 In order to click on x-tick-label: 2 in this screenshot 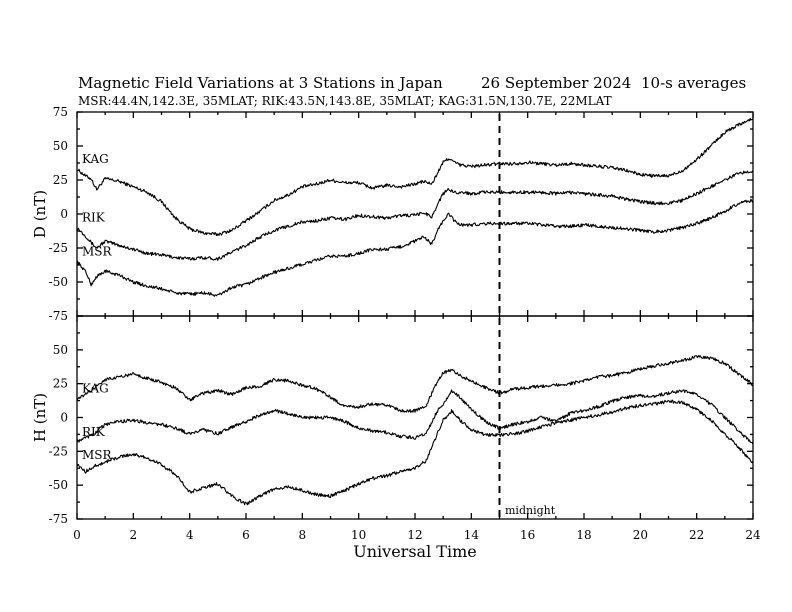, I will do `click(134, 535)`.